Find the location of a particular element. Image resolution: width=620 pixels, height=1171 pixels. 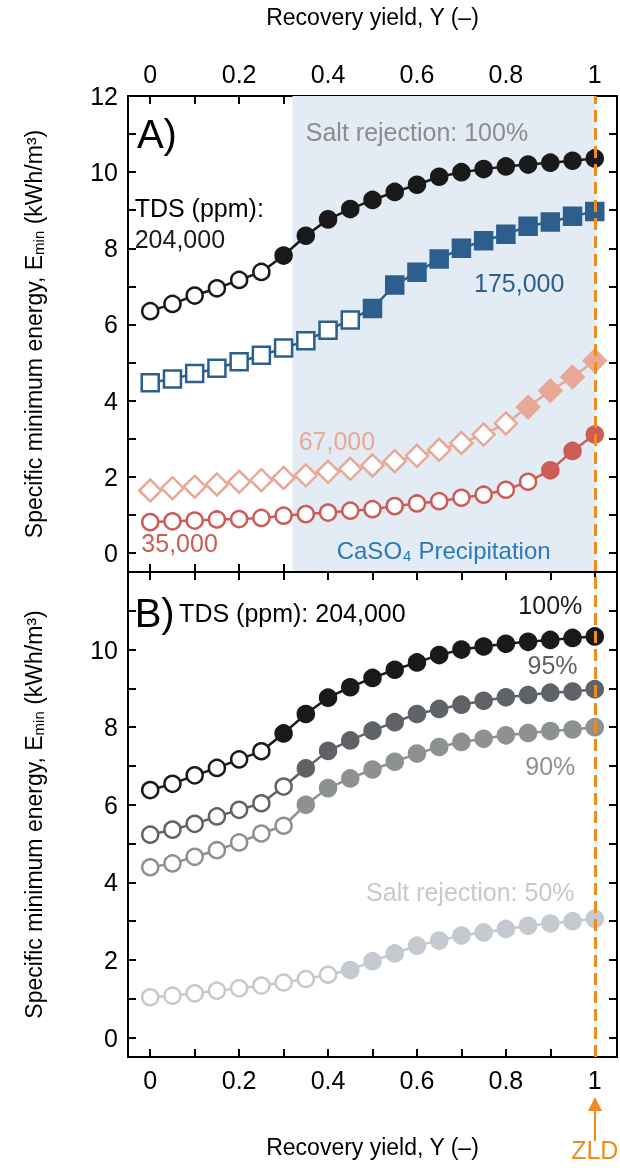

series-label: 35,000 is located at coordinates (179, 543).